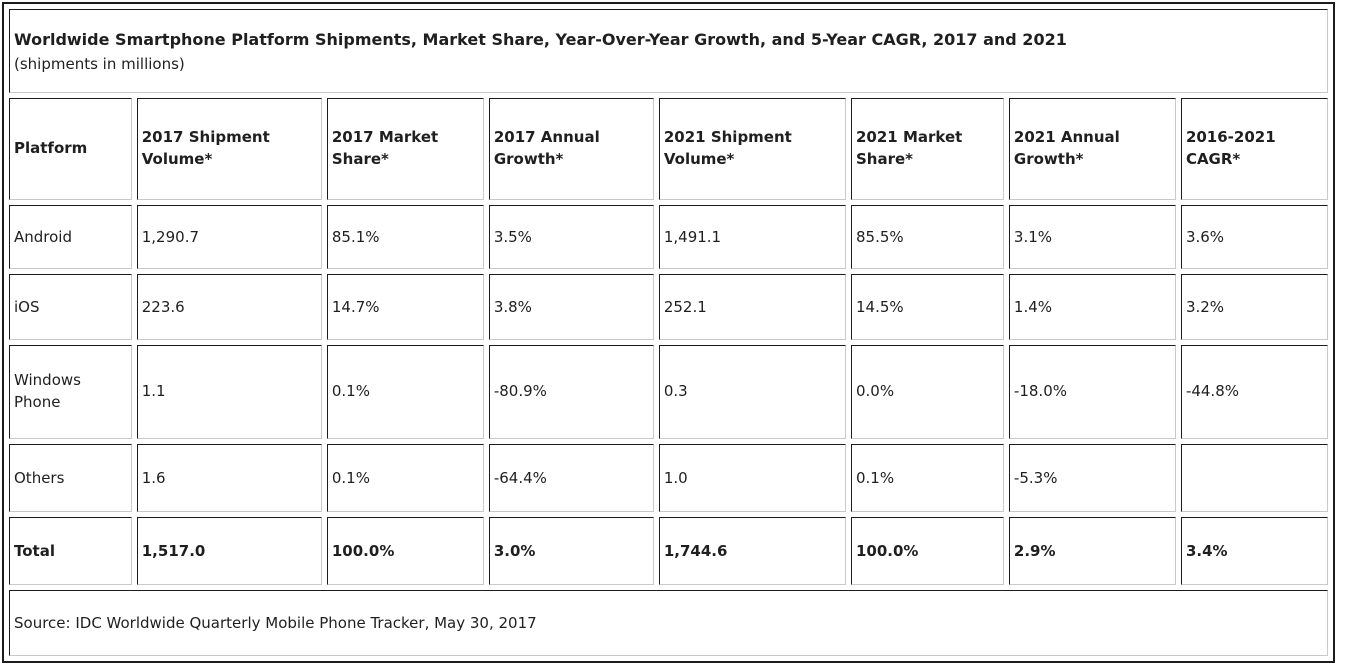 The width and height of the screenshot is (1346, 665). Describe the element at coordinates (927, 237) in the screenshot. I see `data-cell: 85.5%` at that location.